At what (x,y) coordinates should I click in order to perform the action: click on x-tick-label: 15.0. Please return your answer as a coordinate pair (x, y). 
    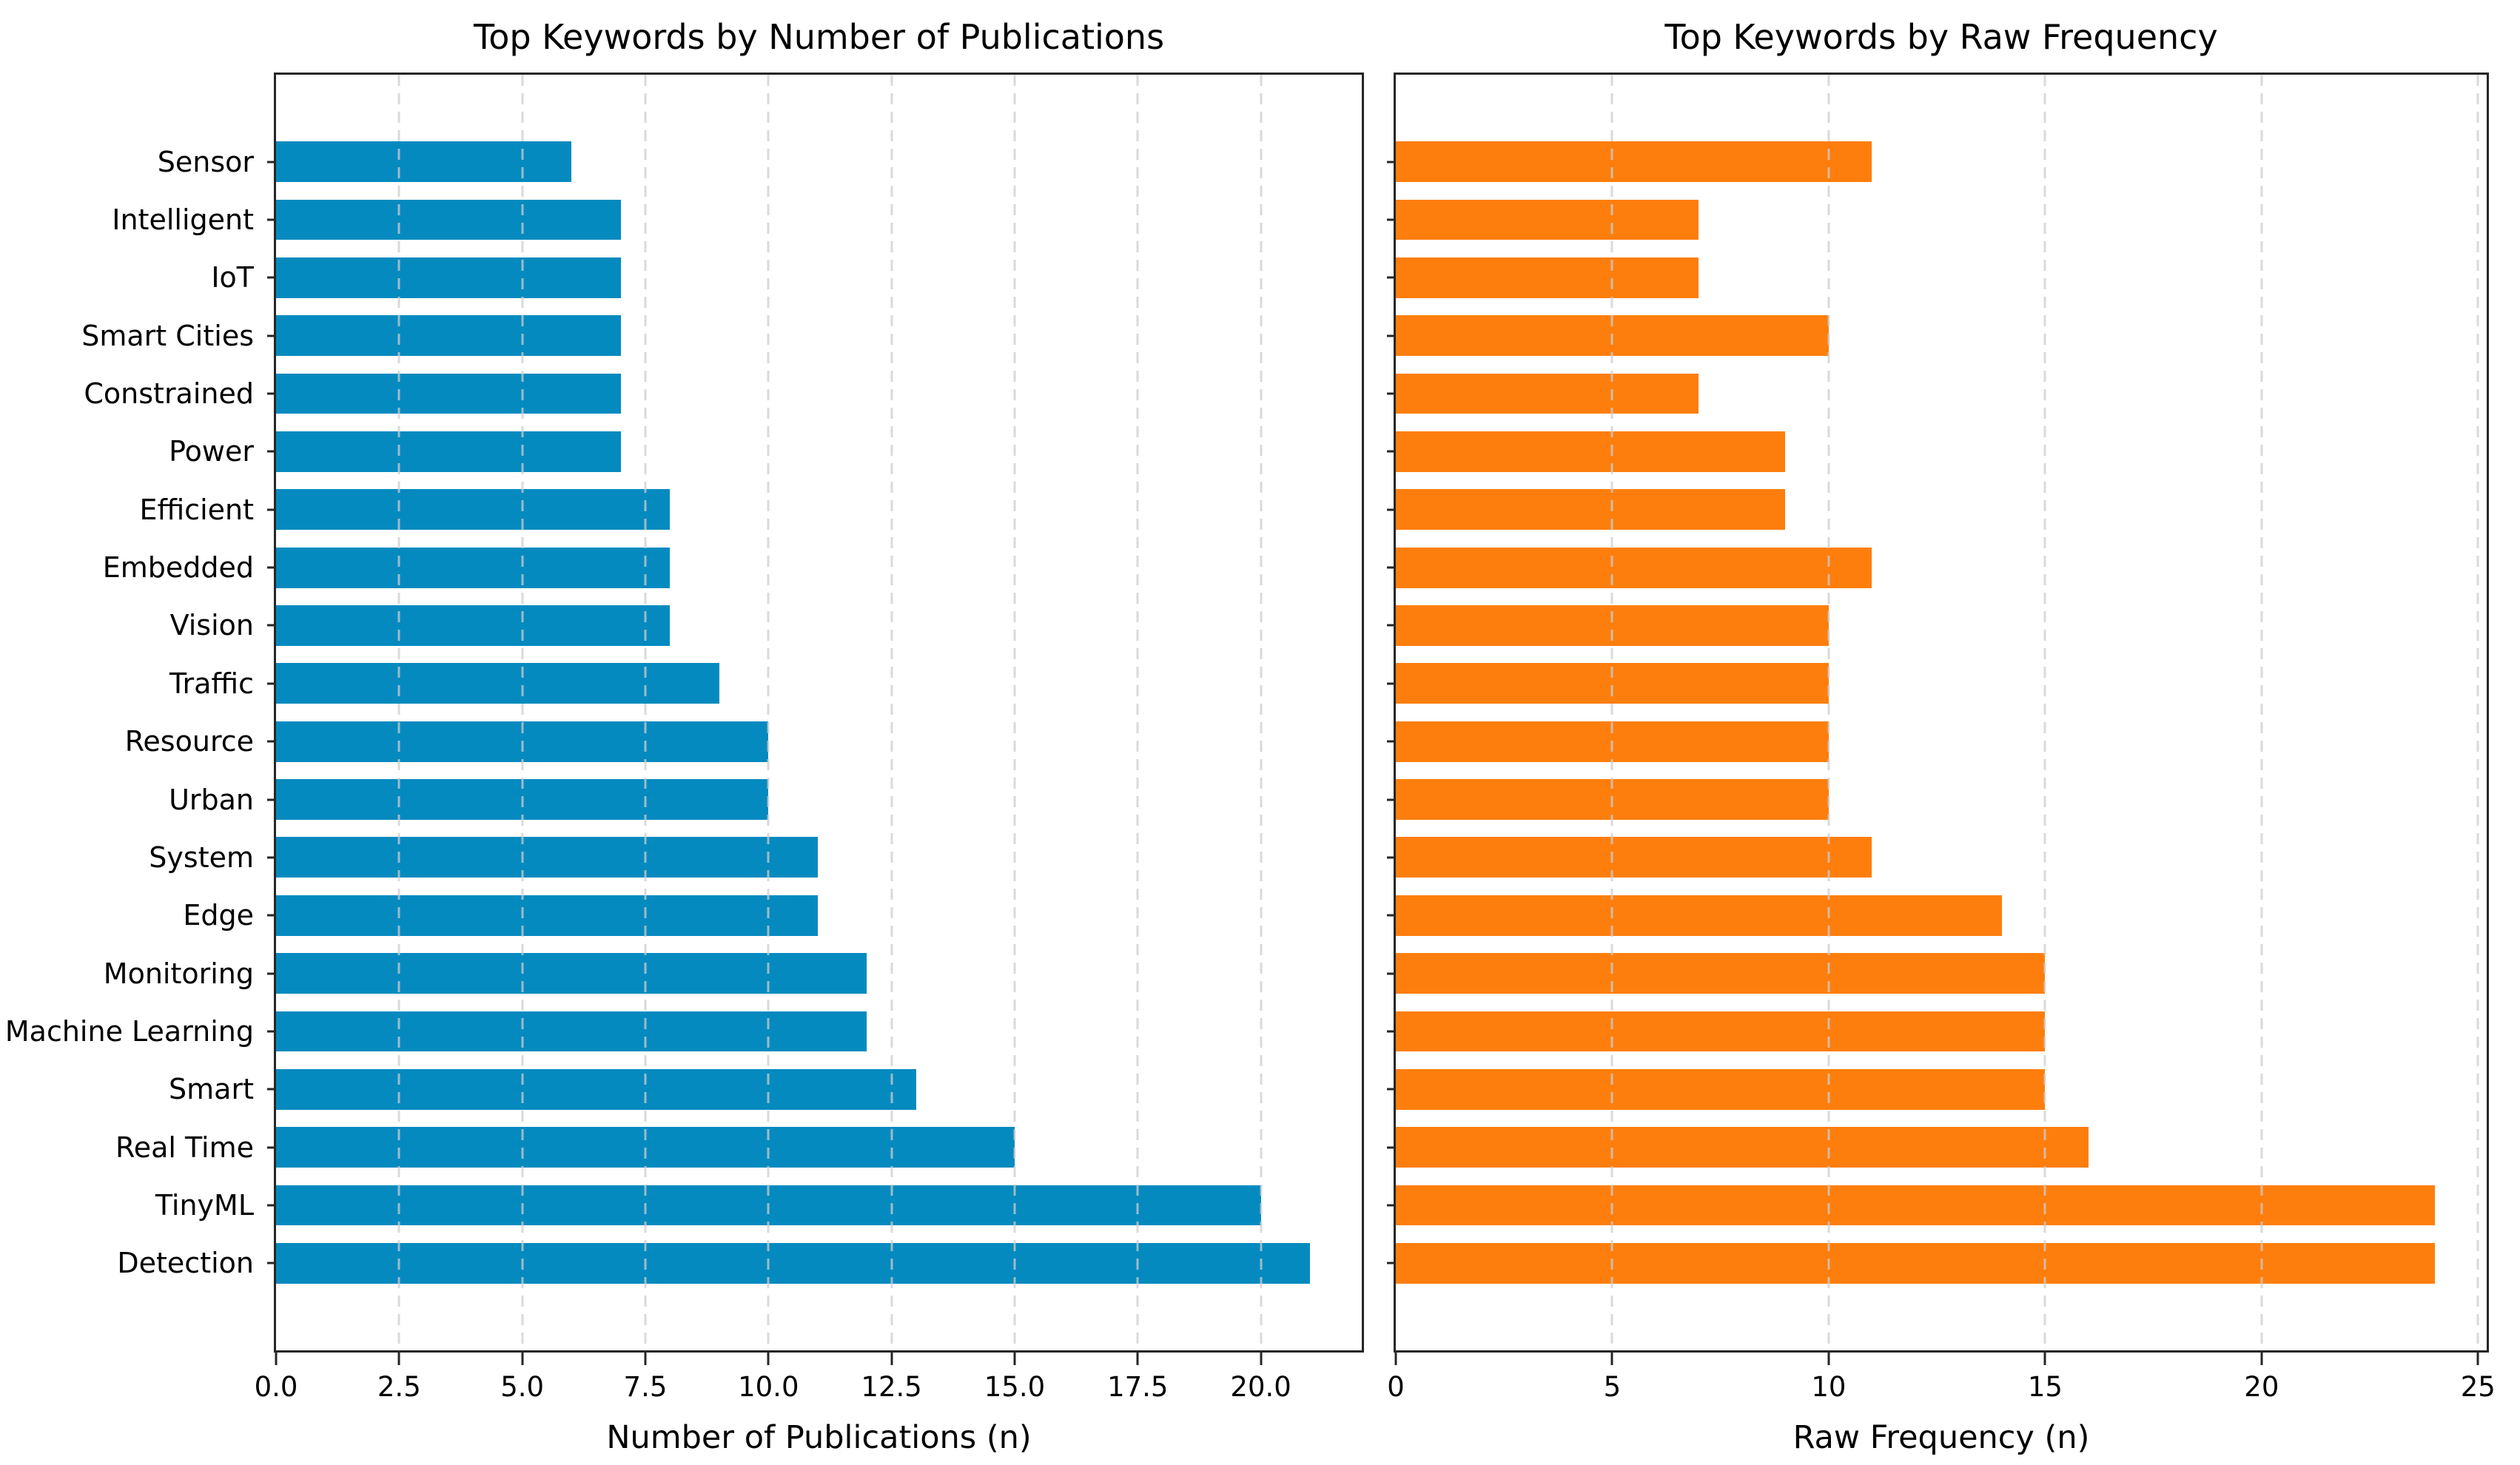
    Looking at the image, I should click on (1015, 1387).